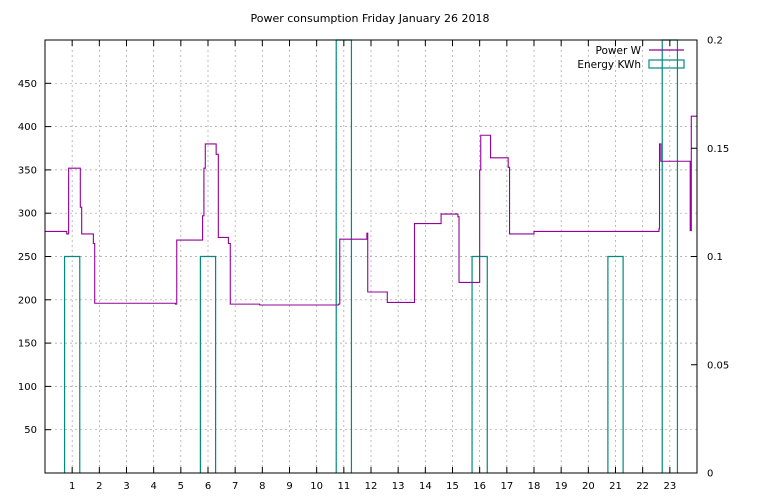 This screenshot has height=500, width=768. Describe the element at coordinates (370, 18) in the screenshot. I see `chart-title: Power consumption Friday January 26 2018` at that location.